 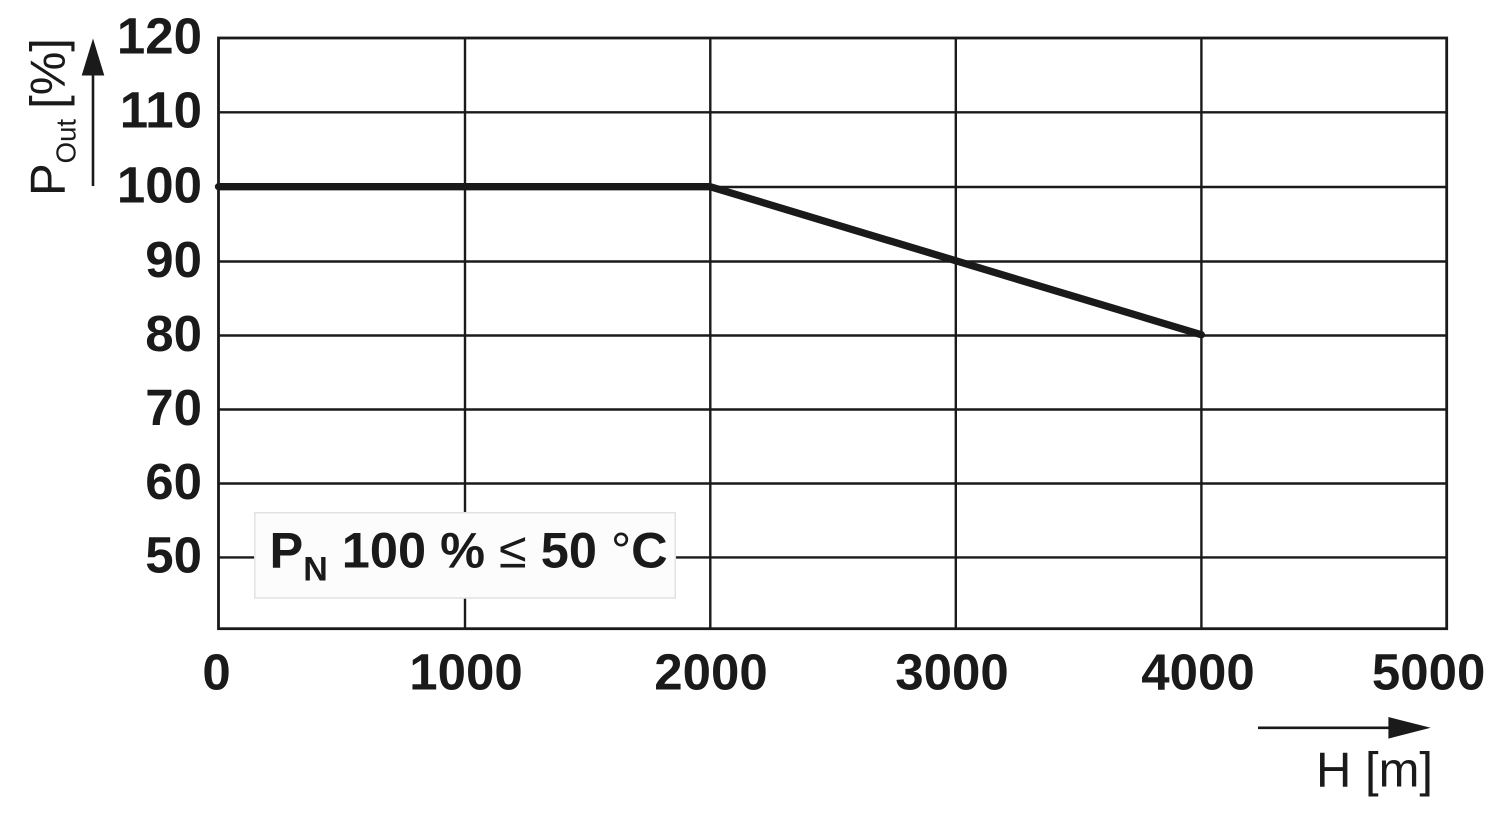 I want to click on svg-text: 4000, so click(x=1197, y=672).